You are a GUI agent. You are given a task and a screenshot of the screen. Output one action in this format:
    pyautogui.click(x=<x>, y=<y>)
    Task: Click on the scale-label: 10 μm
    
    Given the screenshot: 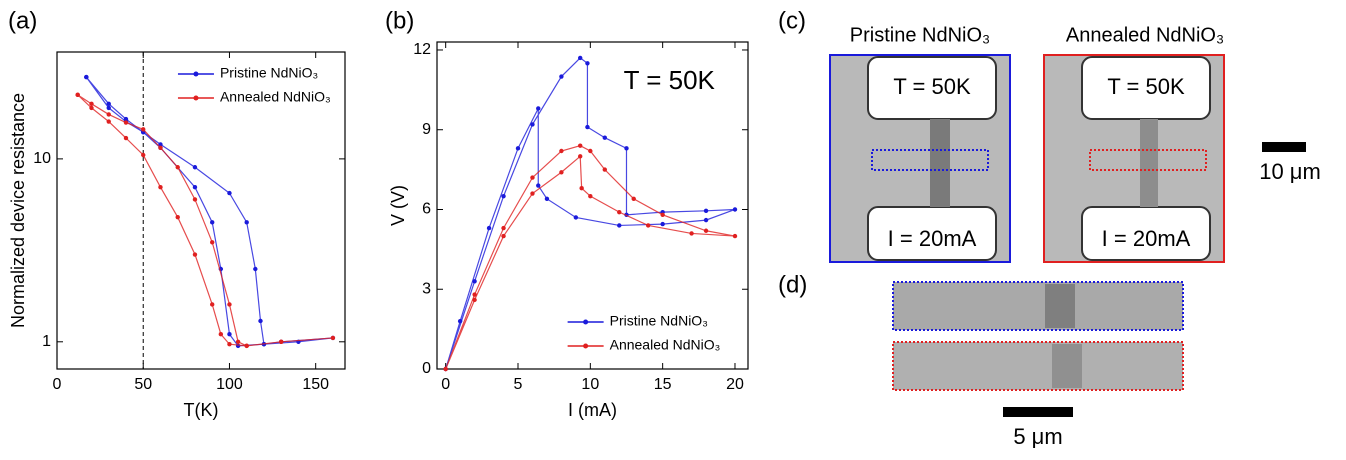 What is the action you would take?
    pyautogui.click(x=1290, y=171)
    